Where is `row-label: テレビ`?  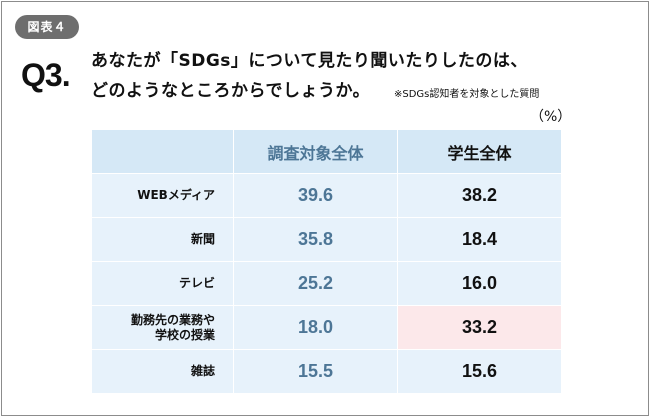 row-label: テレビ is located at coordinates (162, 283).